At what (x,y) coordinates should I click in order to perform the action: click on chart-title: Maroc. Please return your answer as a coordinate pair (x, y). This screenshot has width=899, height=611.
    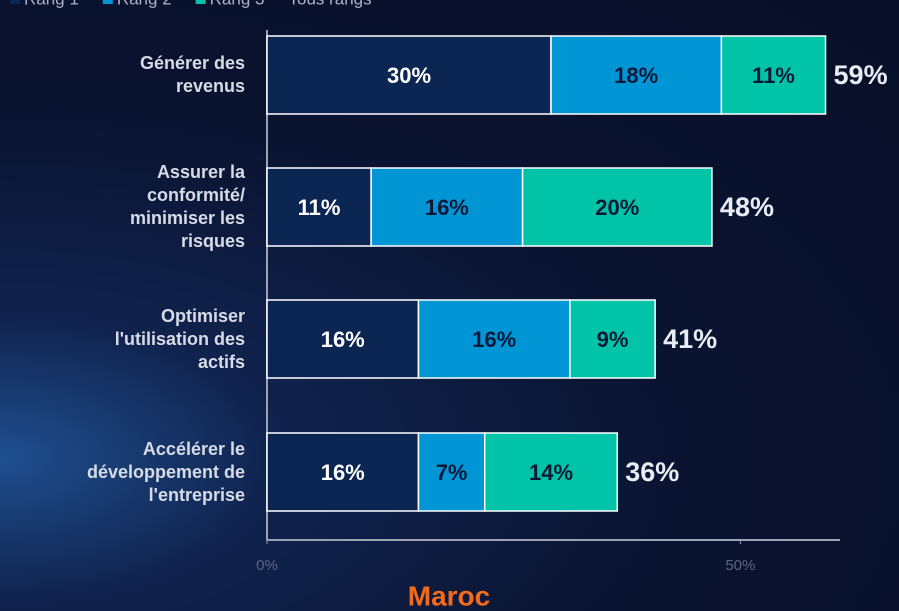
    Looking at the image, I should click on (449, 595).